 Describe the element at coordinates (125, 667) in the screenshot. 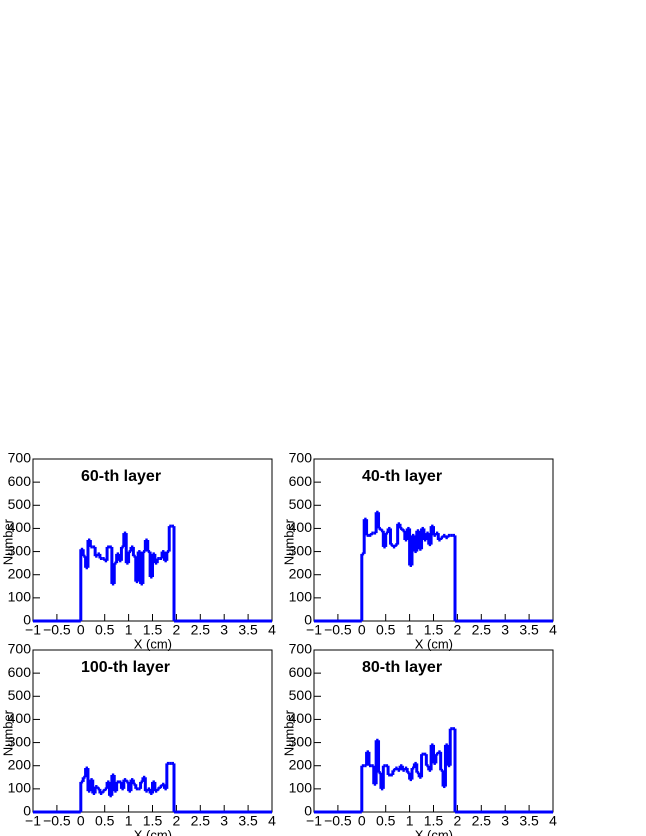

I see `panel-title: 100-th layer` at that location.